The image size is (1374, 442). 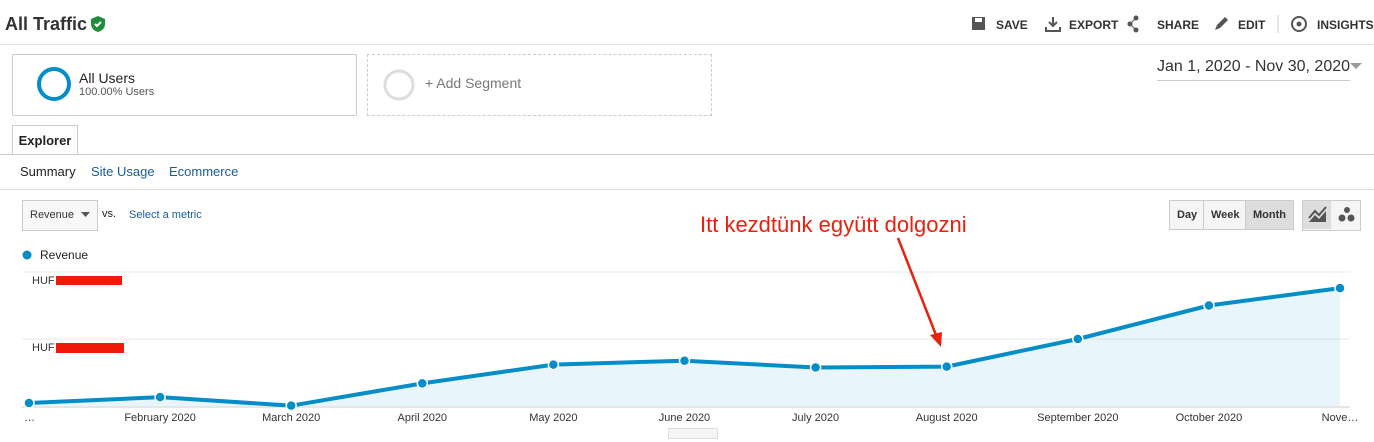 What do you see at coordinates (160, 418) in the screenshot?
I see `x-tick-label: February 2020` at bounding box center [160, 418].